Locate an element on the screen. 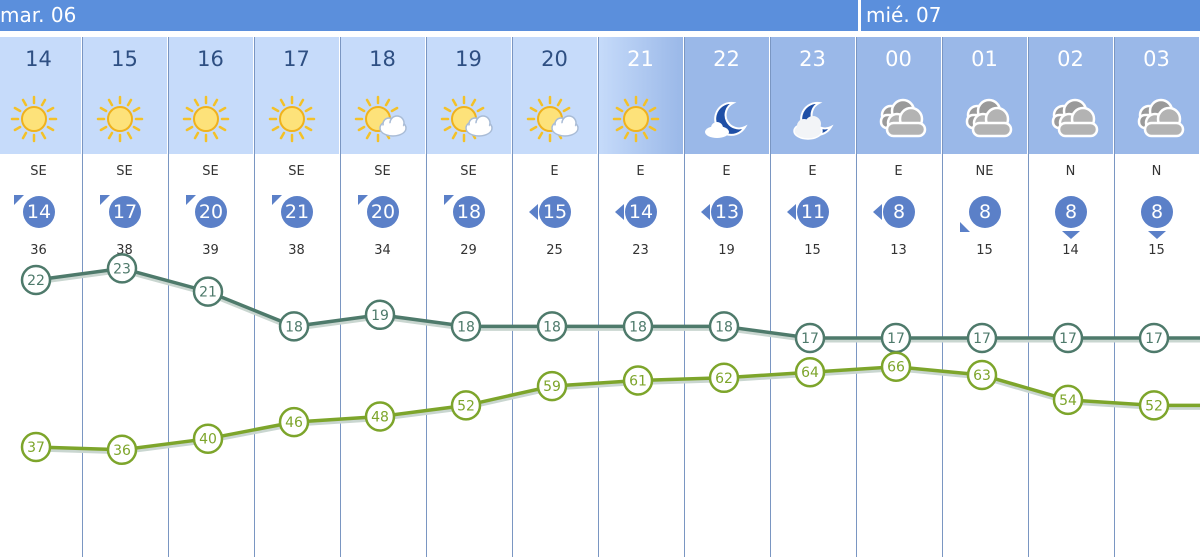 This screenshot has height=557, width=1200. series-1-data-label: 64 is located at coordinates (810, 373).